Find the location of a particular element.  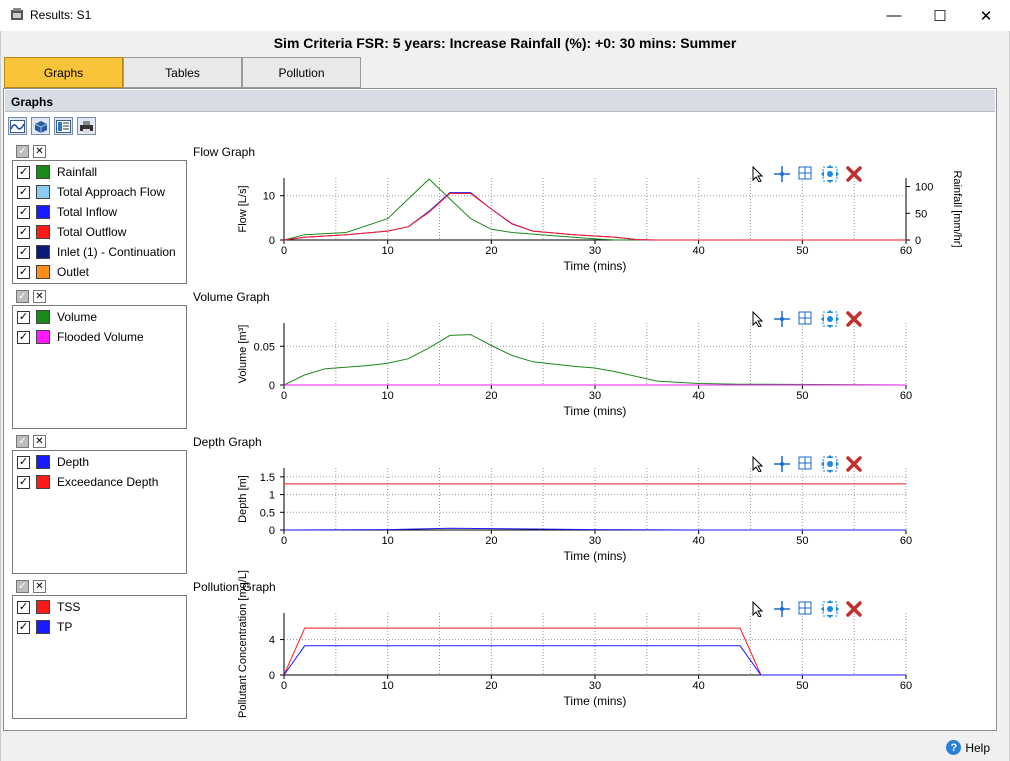

print-button is located at coordinates (86, 126).